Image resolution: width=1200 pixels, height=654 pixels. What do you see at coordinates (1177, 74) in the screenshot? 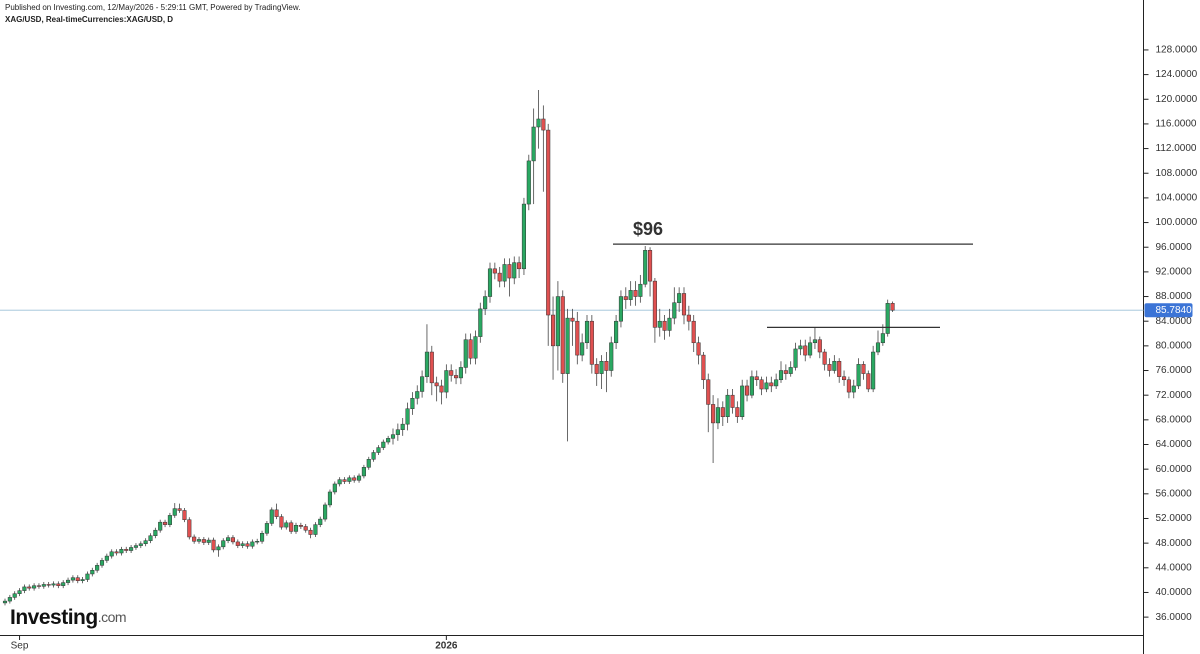
I see `y-tick-label: 124.0000` at bounding box center [1177, 74].